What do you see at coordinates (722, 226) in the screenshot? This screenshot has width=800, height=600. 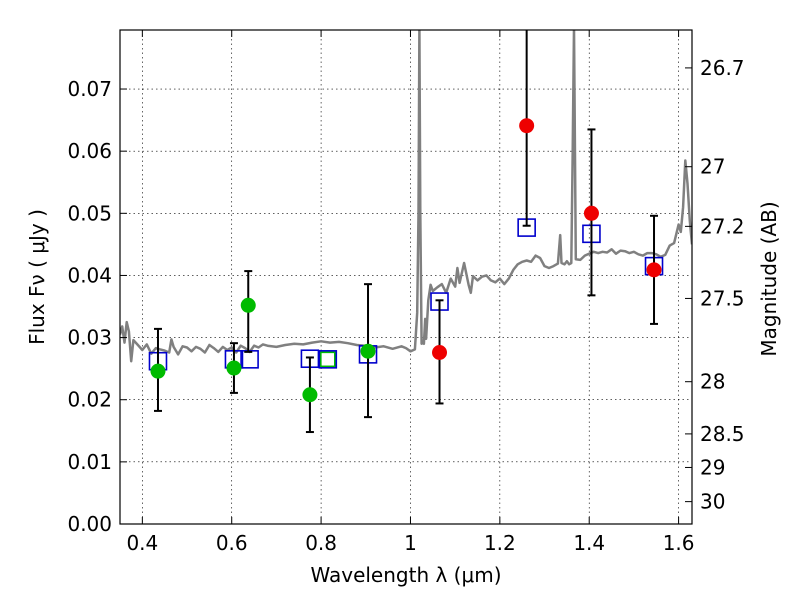 I see `right-tick-label: 27.2` at bounding box center [722, 226].